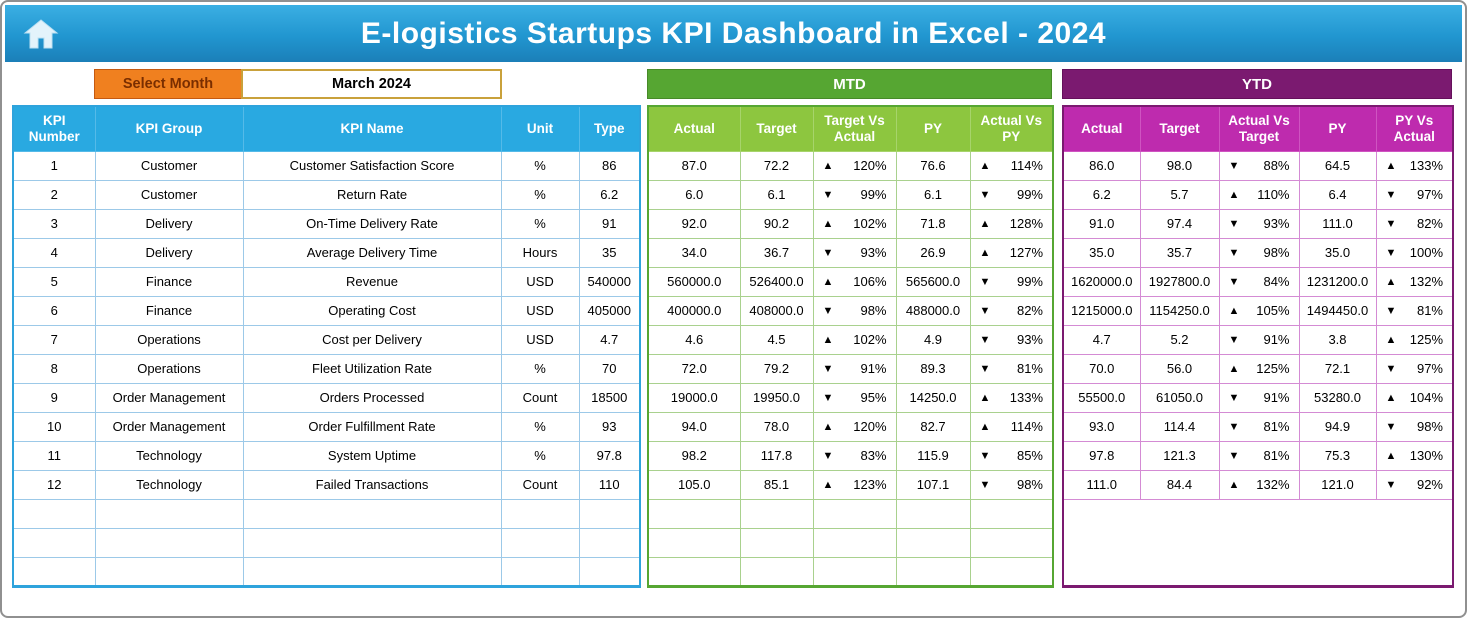 The image size is (1467, 618). I want to click on mtd-actual-vs-py-cell: ▲ 114%, so click(1011, 165).